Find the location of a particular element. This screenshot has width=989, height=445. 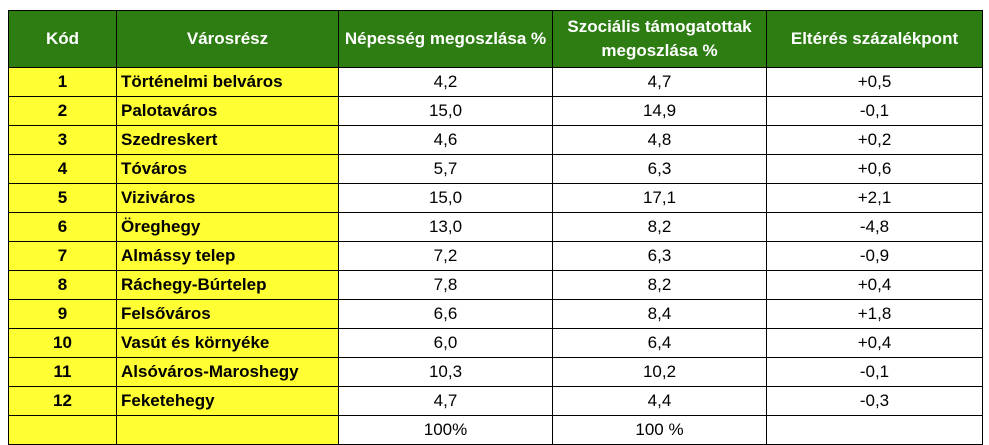

table-row: 12 Feketehegy 4,7 4,4 -0,3 is located at coordinates (495, 401).